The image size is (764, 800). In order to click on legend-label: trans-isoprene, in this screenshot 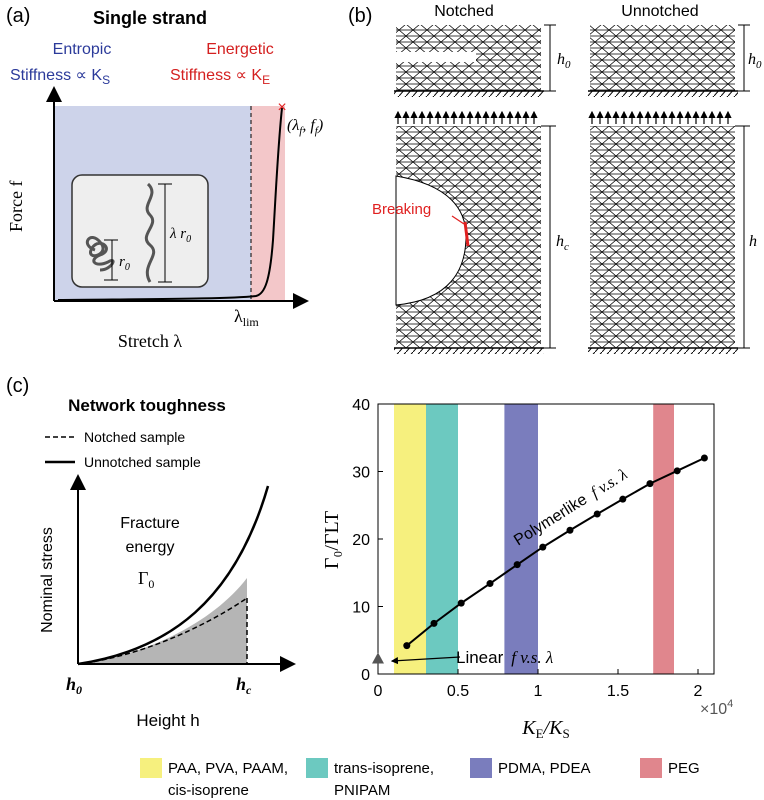, I will do `click(384, 768)`.